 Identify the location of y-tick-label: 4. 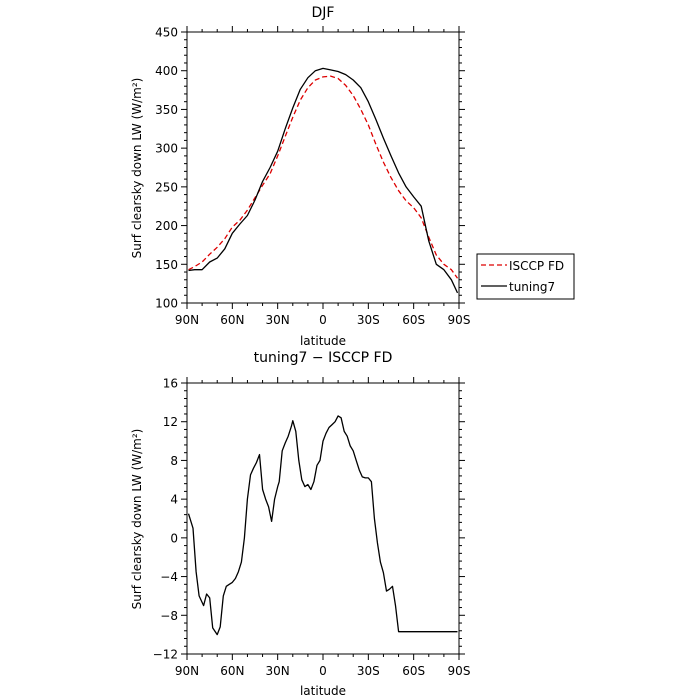
(174, 500).